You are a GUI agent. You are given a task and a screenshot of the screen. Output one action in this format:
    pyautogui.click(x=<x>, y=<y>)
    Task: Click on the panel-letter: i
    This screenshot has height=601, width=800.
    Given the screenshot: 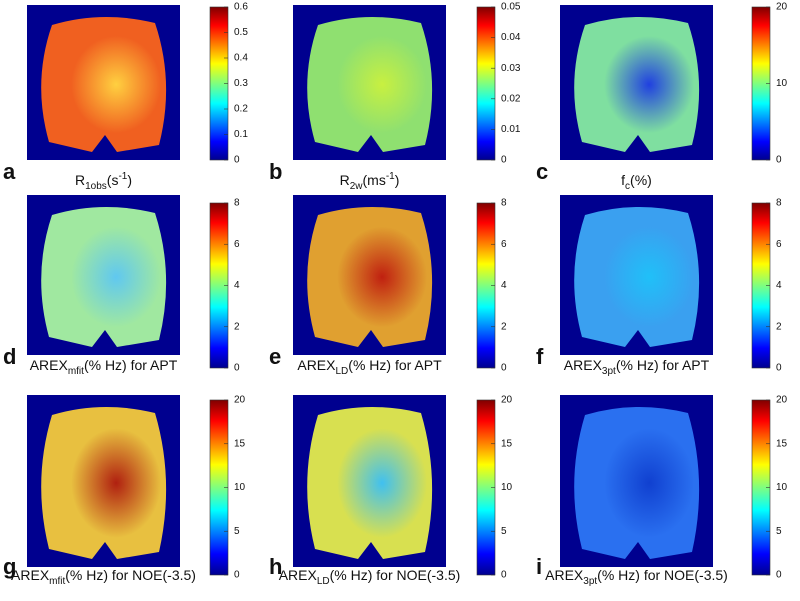 What is the action you would take?
    pyautogui.click(x=539, y=566)
    